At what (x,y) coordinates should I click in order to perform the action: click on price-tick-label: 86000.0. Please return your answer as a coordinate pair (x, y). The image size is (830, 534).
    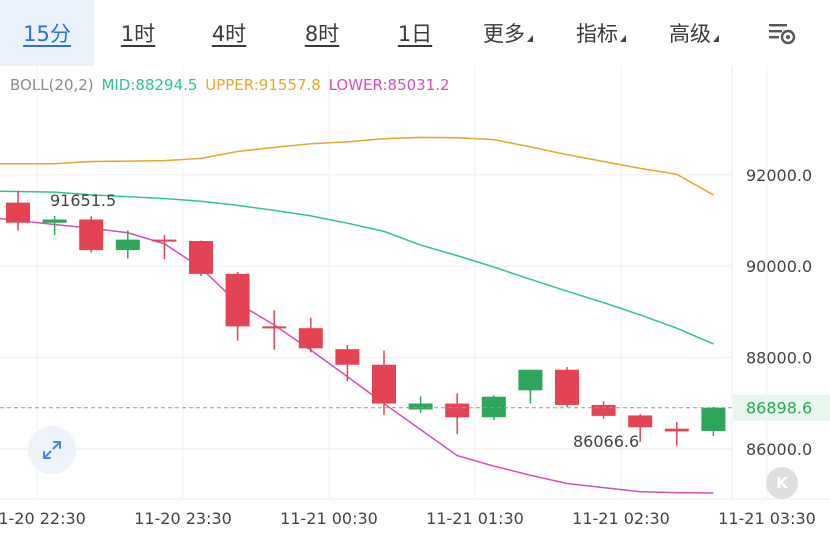
    Looking at the image, I should click on (779, 449).